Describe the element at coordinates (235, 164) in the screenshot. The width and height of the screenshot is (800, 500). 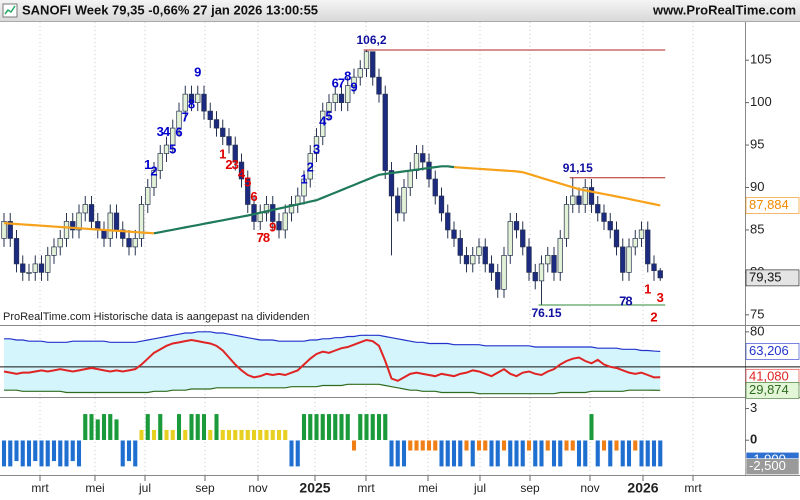
I see `td-count: 3` at that location.